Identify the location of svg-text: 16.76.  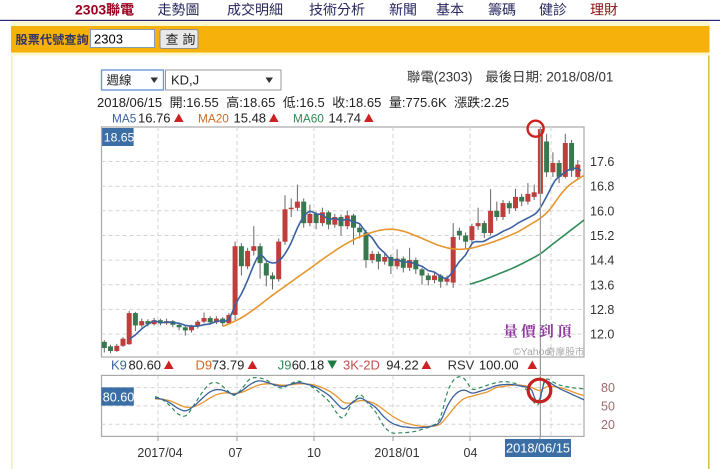
(154, 118).